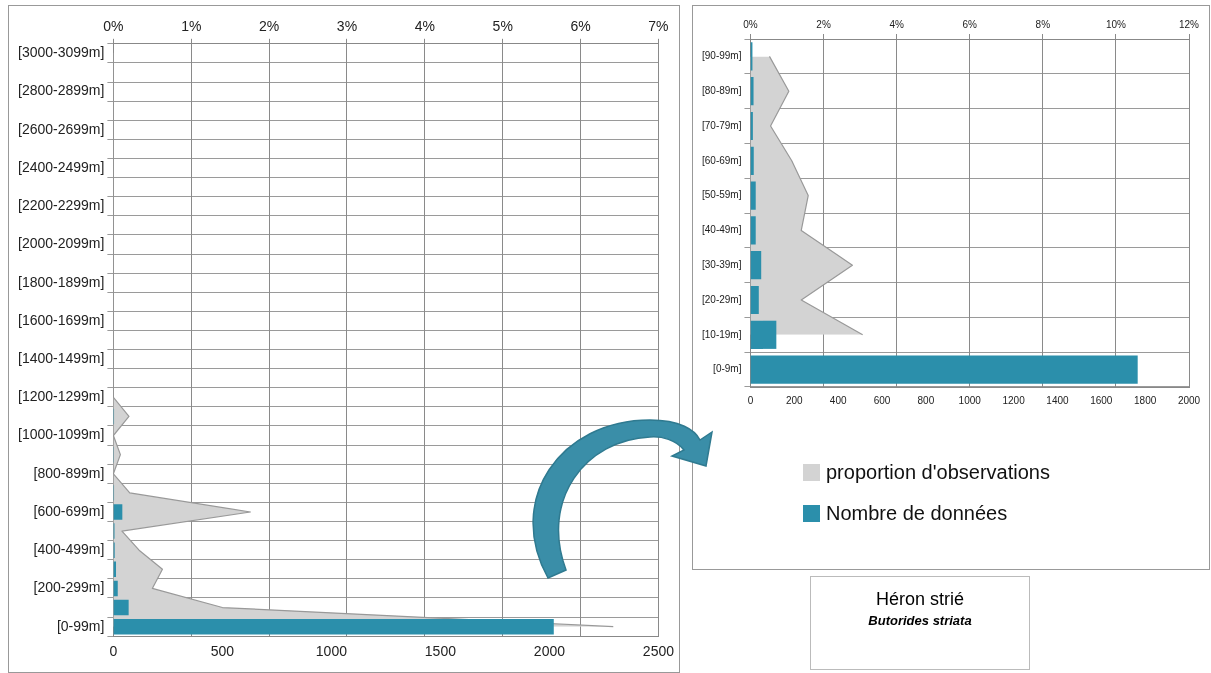 The height and width of the screenshot is (673, 1211). I want to click on y-tick-label: [0-9m], so click(727, 369).